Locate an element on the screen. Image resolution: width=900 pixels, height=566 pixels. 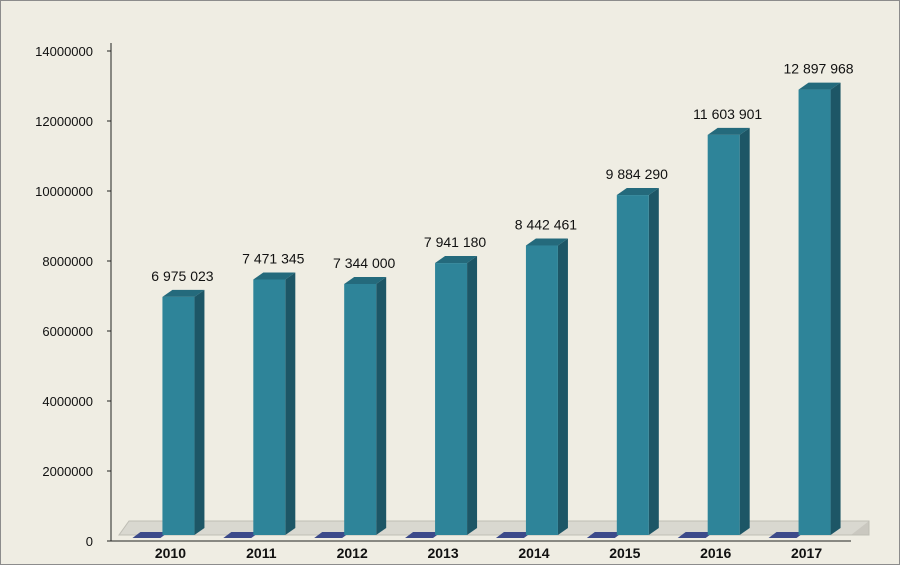
data-label: 7 941 180 is located at coordinates (455, 242).